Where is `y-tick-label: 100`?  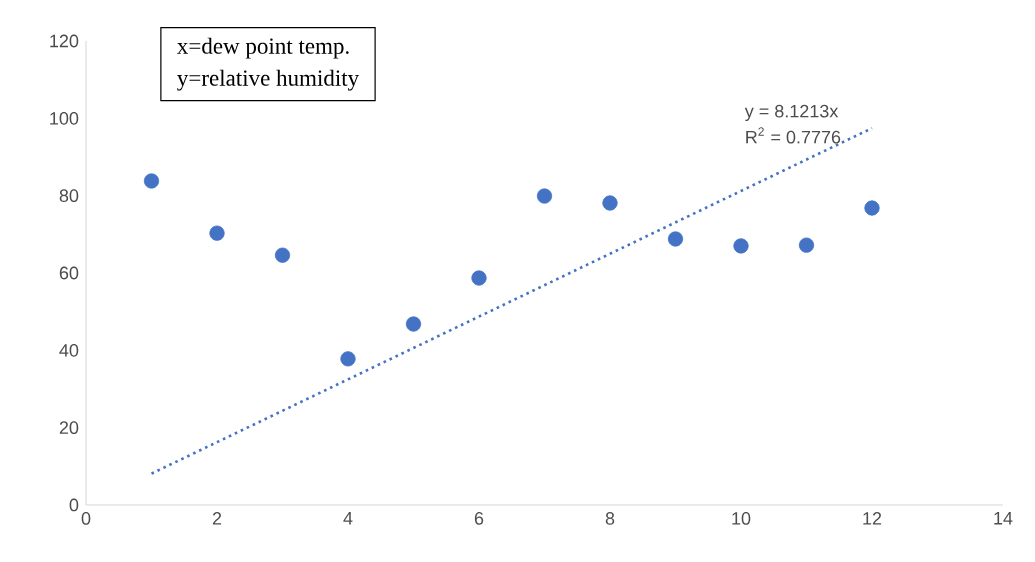
y-tick-label: 100 is located at coordinates (64, 118).